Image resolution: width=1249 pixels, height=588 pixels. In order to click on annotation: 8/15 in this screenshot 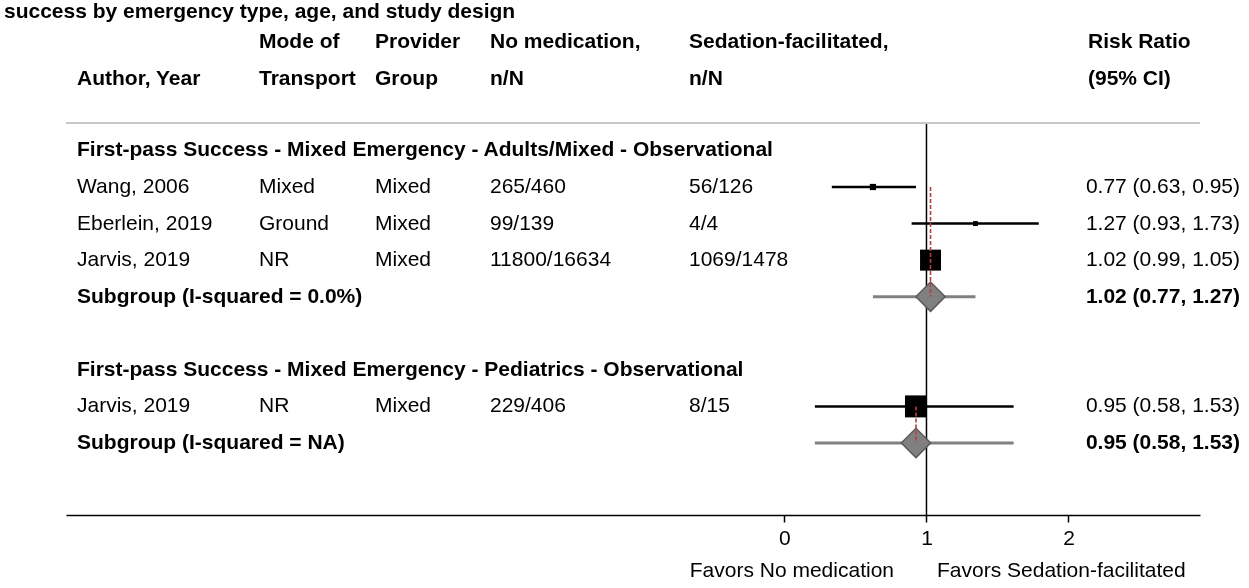, I will do `click(709, 405)`.